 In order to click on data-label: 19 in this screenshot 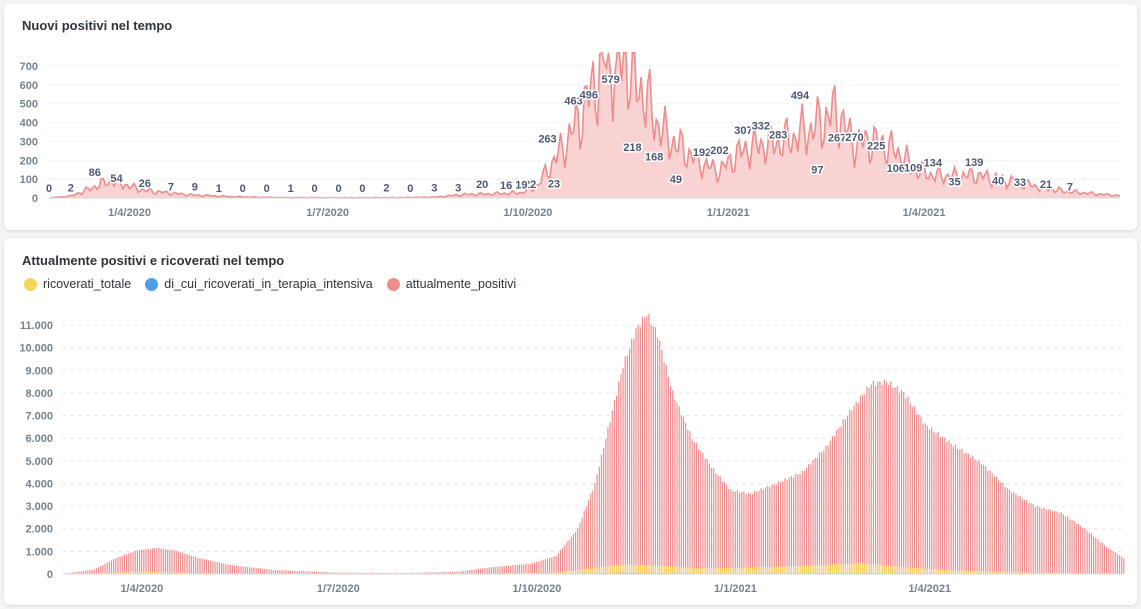, I will do `click(521, 185)`.